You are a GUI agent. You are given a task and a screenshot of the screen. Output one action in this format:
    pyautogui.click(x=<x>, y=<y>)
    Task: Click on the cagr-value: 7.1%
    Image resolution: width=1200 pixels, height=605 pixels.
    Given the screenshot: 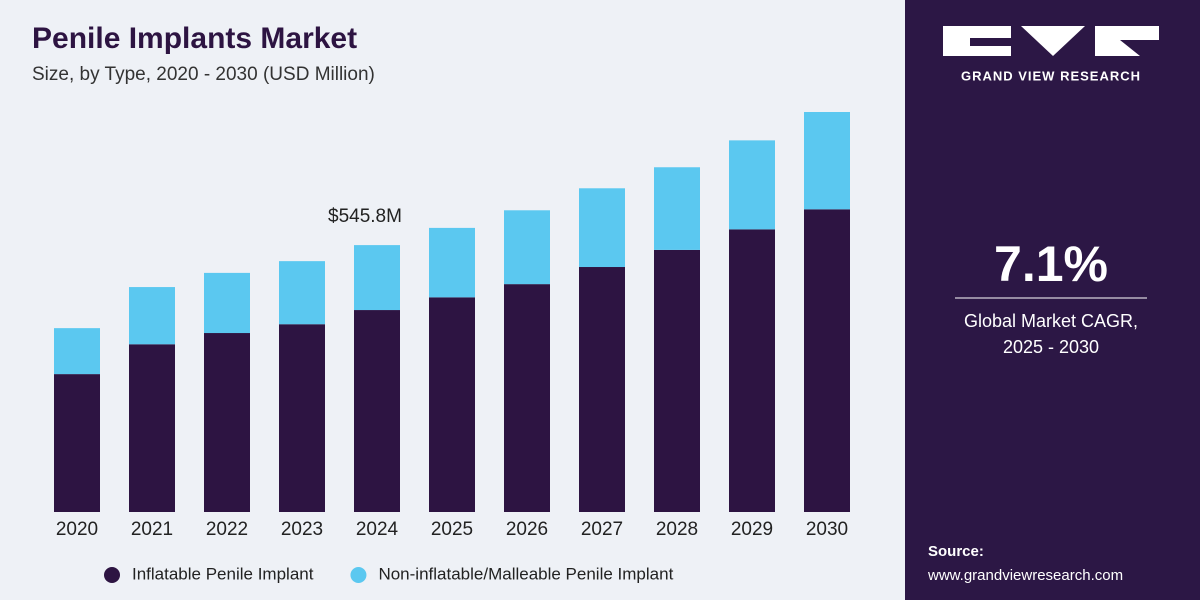 What is the action you would take?
    pyautogui.click(x=1051, y=264)
    